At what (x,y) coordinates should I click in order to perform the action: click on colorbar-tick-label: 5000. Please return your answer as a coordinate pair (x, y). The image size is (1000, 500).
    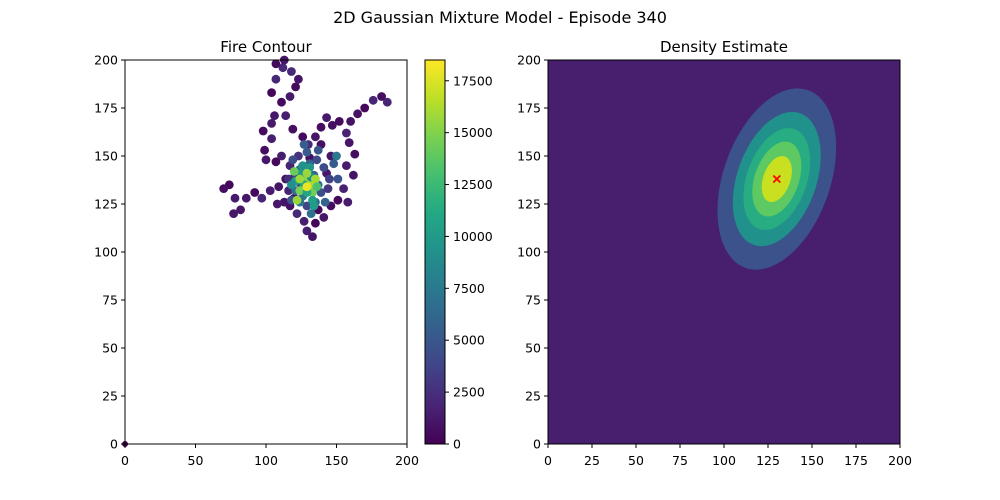
    Looking at the image, I should click on (469, 340).